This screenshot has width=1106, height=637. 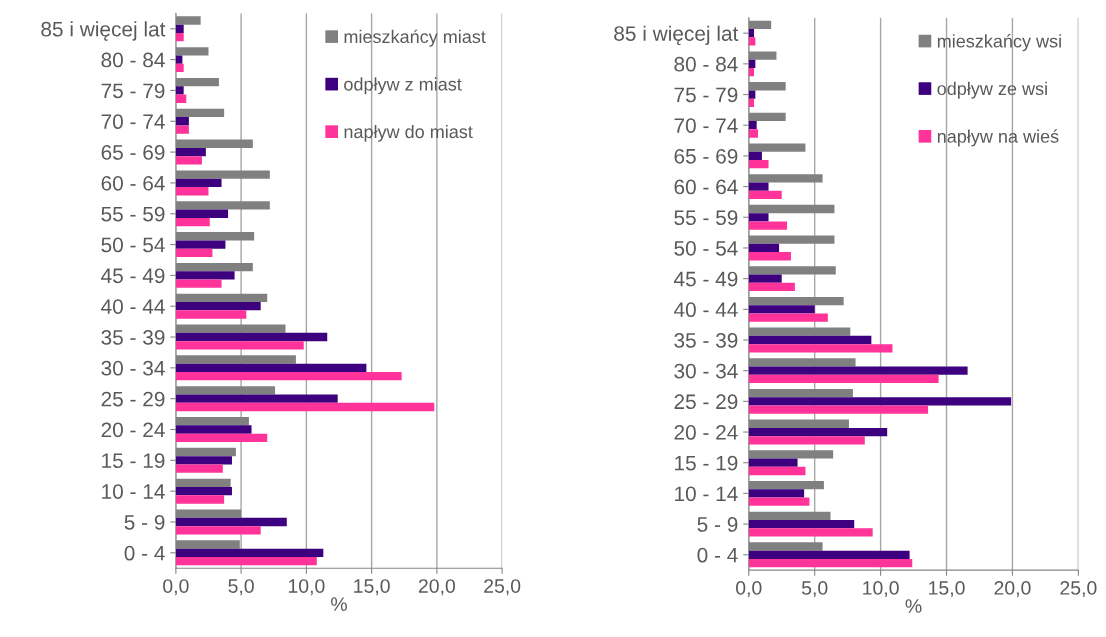 What do you see at coordinates (999, 43) in the screenshot?
I see `legend-label: mieszkańcy wsi` at bounding box center [999, 43].